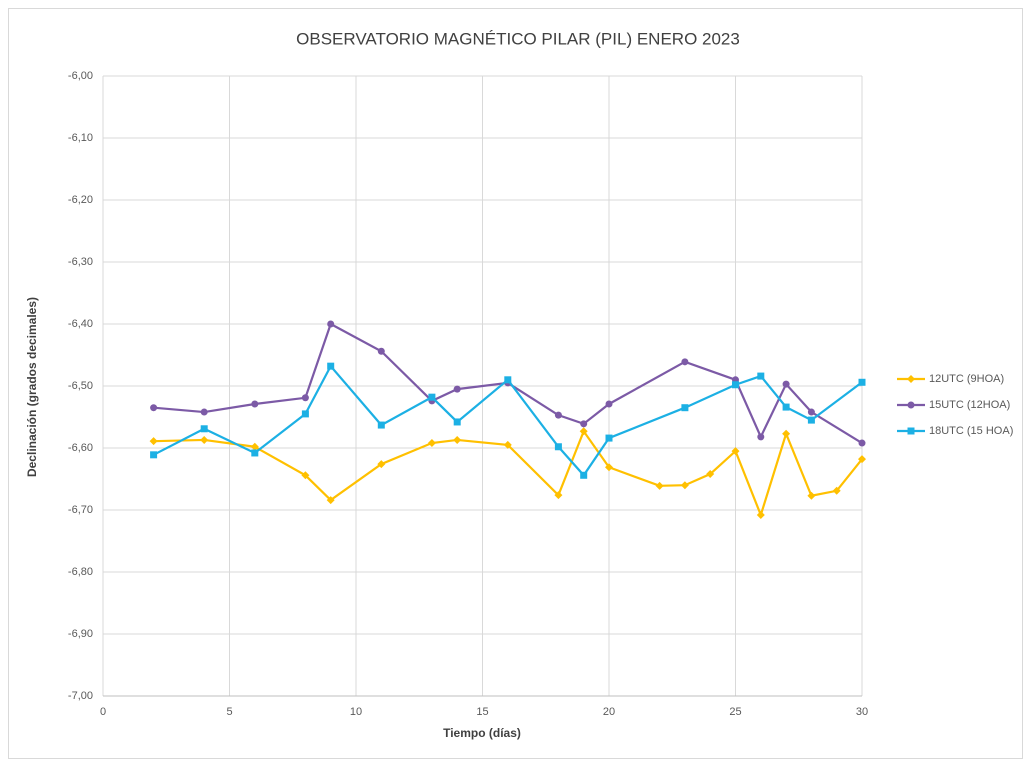 The height and width of the screenshot is (760, 1024). What do you see at coordinates (80, 448) in the screenshot?
I see `y-tick-label: -6,60` at bounding box center [80, 448].